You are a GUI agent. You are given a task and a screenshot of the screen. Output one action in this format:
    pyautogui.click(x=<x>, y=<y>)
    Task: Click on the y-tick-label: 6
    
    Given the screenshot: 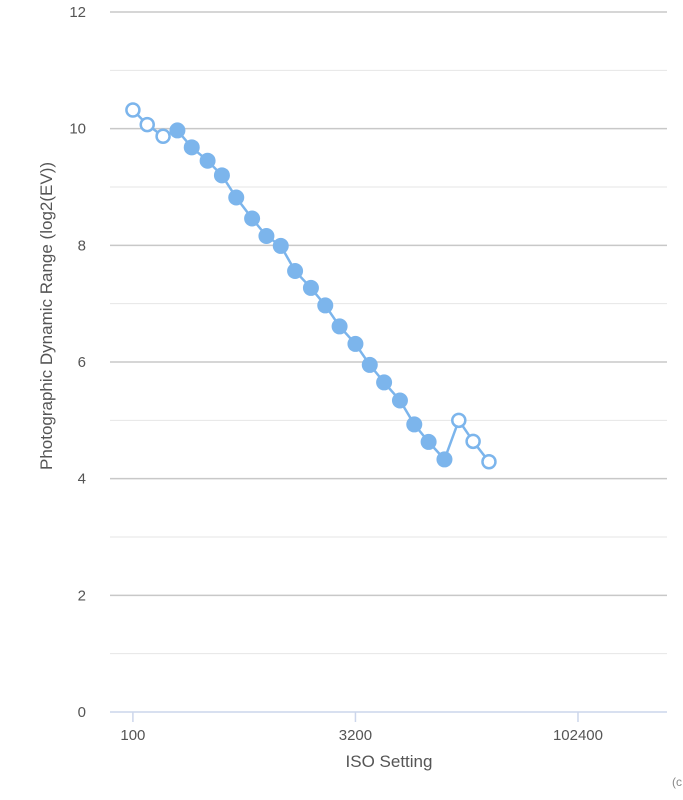 What is the action you would take?
    pyautogui.click(x=82, y=362)
    